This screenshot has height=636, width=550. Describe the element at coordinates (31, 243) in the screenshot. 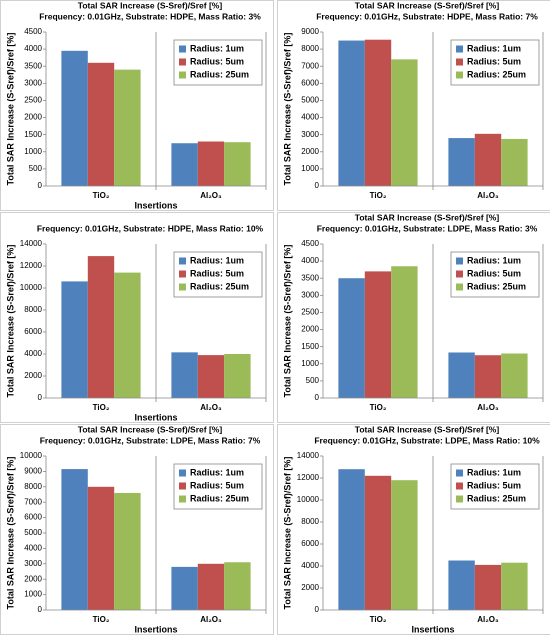

I see `y-tick-label: 14000` at that location.